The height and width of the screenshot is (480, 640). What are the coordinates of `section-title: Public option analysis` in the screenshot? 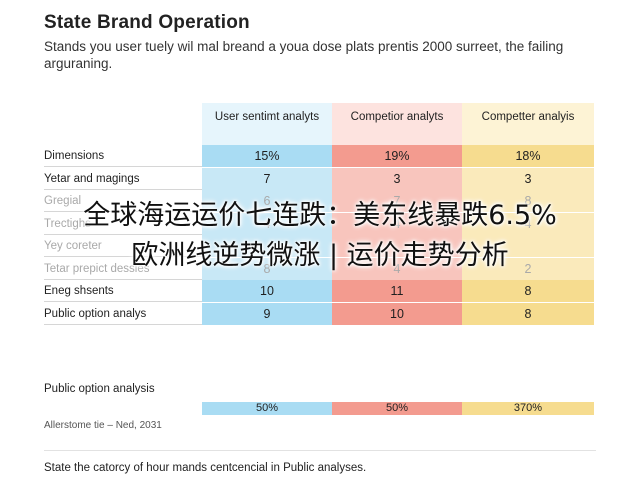 It's located at (99, 389).